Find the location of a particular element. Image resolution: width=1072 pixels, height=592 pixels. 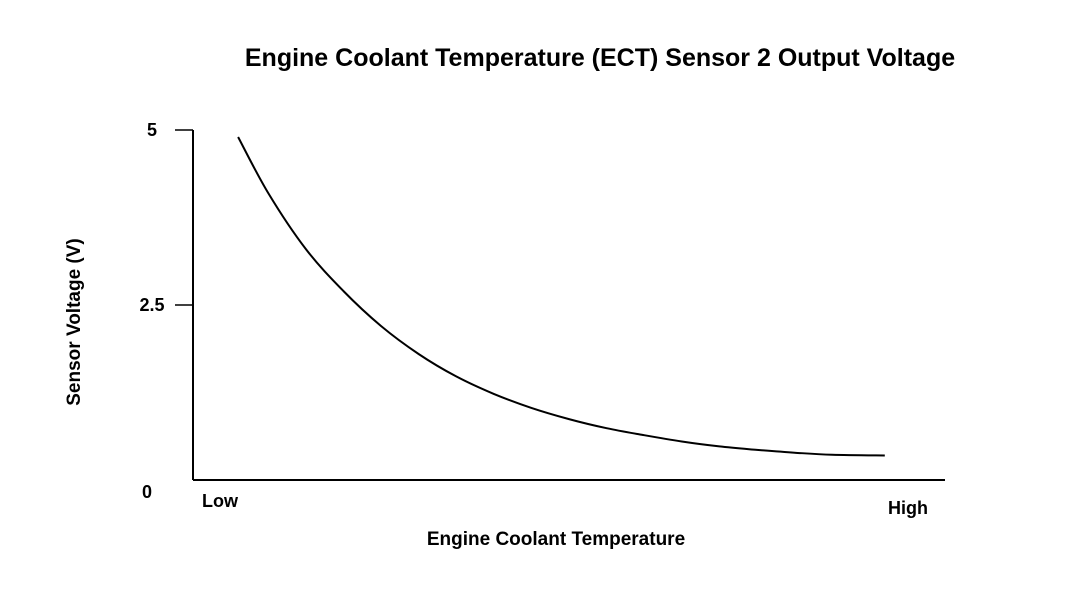

x-tick-label: High is located at coordinates (908, 508).